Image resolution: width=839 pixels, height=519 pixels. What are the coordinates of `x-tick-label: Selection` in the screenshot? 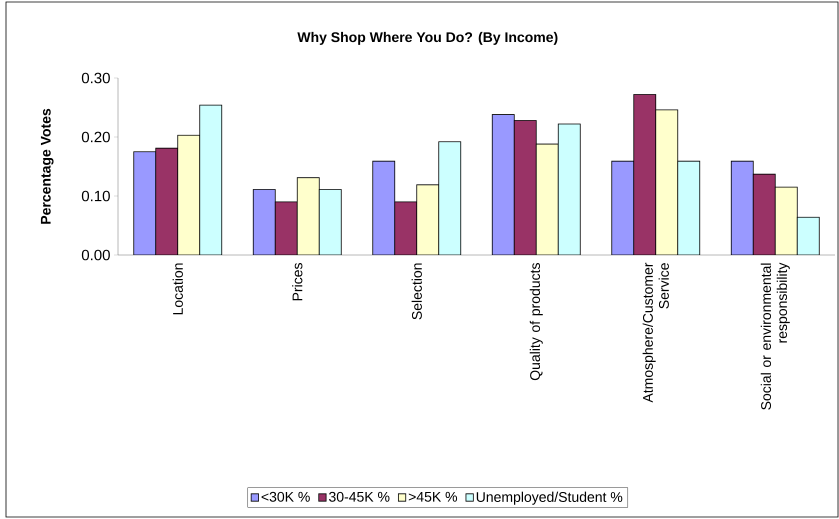 It's located at (417, 291).